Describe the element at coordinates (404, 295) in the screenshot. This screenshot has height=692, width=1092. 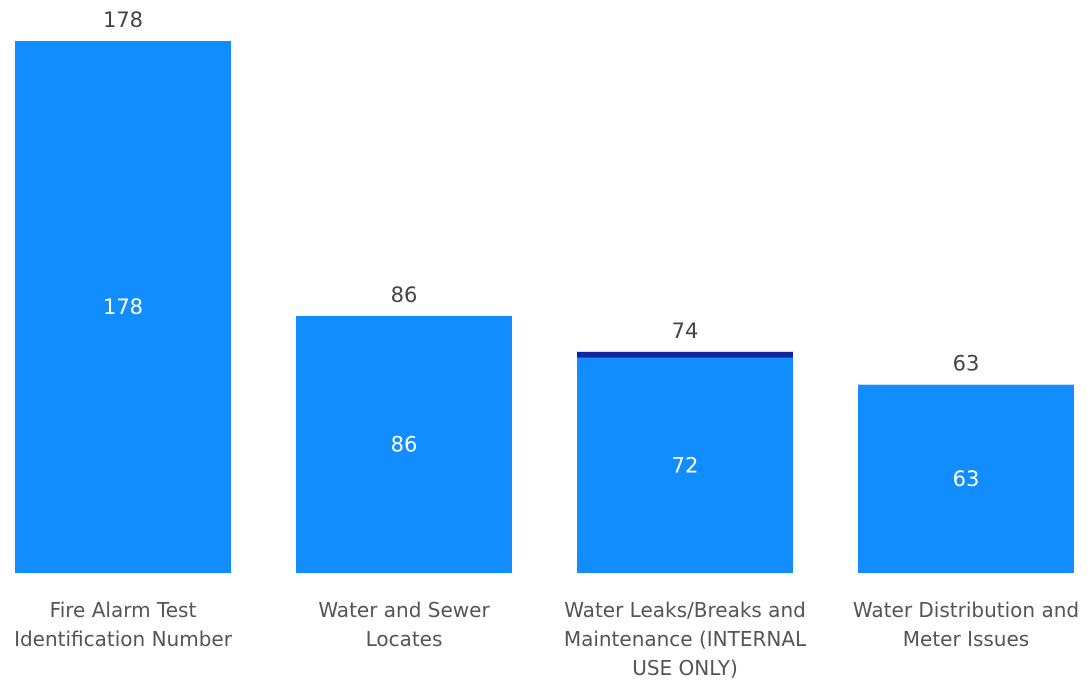
I see `total-data-label: 86` at that location.